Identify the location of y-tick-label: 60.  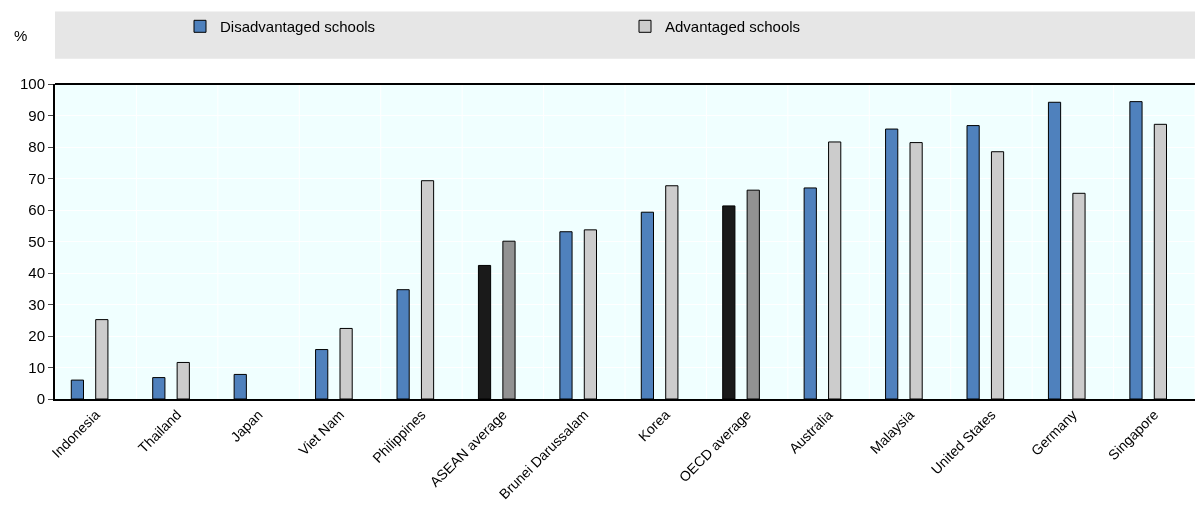
(36, 210).